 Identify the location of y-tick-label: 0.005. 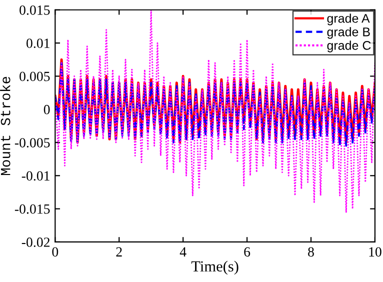
(35, 77).